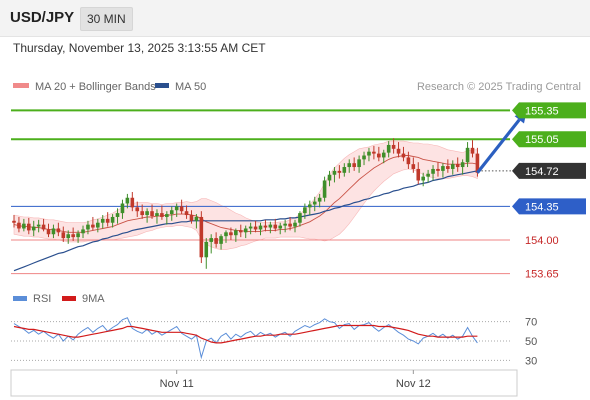 The width and height of the screenshot is (590, 400). Describe the element at coordinates (106, 19) in the screenshot. I see `timeframe-selector: 30 MIN` at that location.